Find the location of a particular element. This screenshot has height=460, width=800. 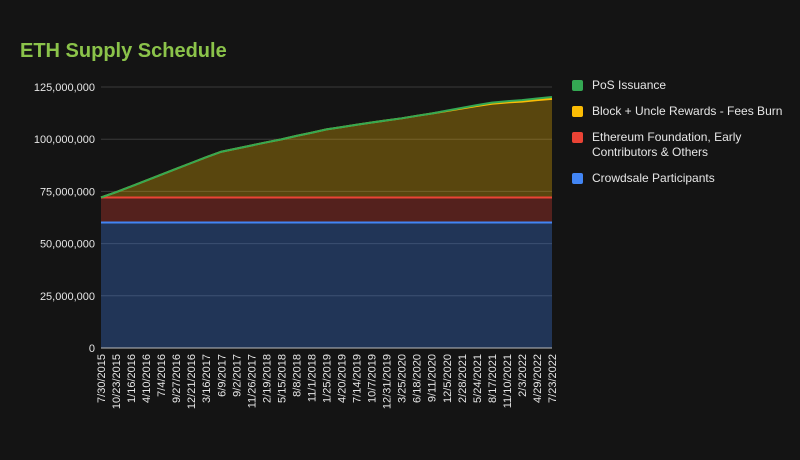

y-tick-label: 75,000,000 is located at coordinates (67, 192).